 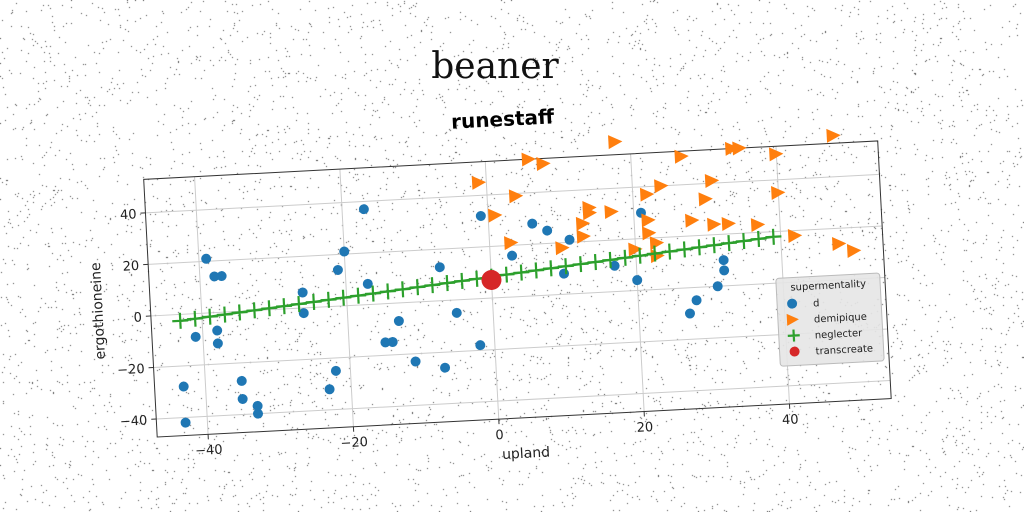 What do you see at coordinates (644, 428) in the screenshot?
I see `x-tick-label: 20` at bounding box center [644, 428].